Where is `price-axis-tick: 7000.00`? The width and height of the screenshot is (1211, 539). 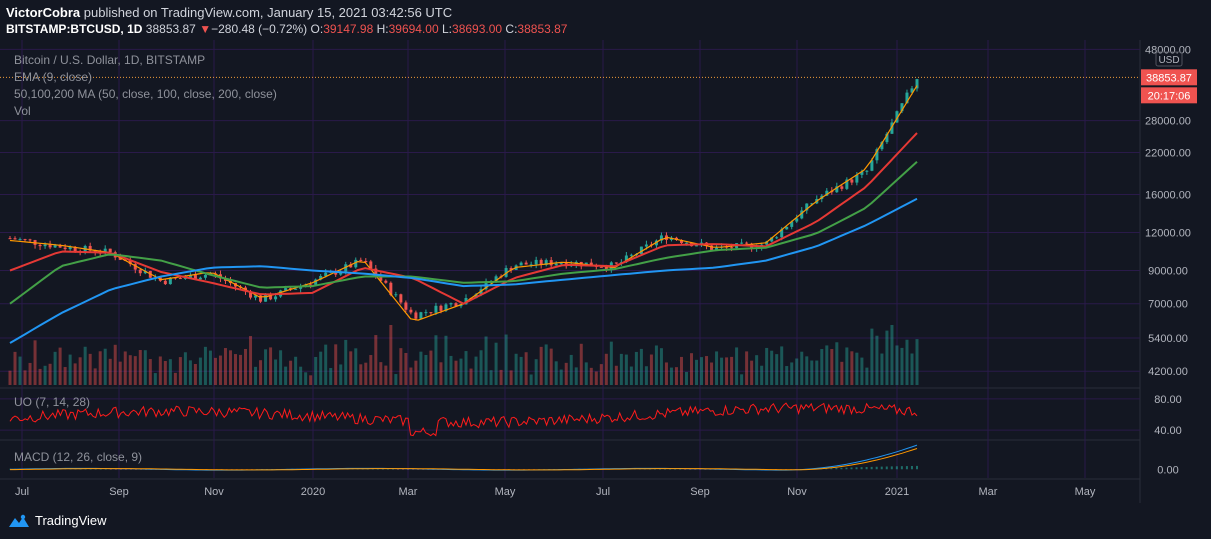
price-axis-tick: 7000.00 is located at coordinates (1168, 305).